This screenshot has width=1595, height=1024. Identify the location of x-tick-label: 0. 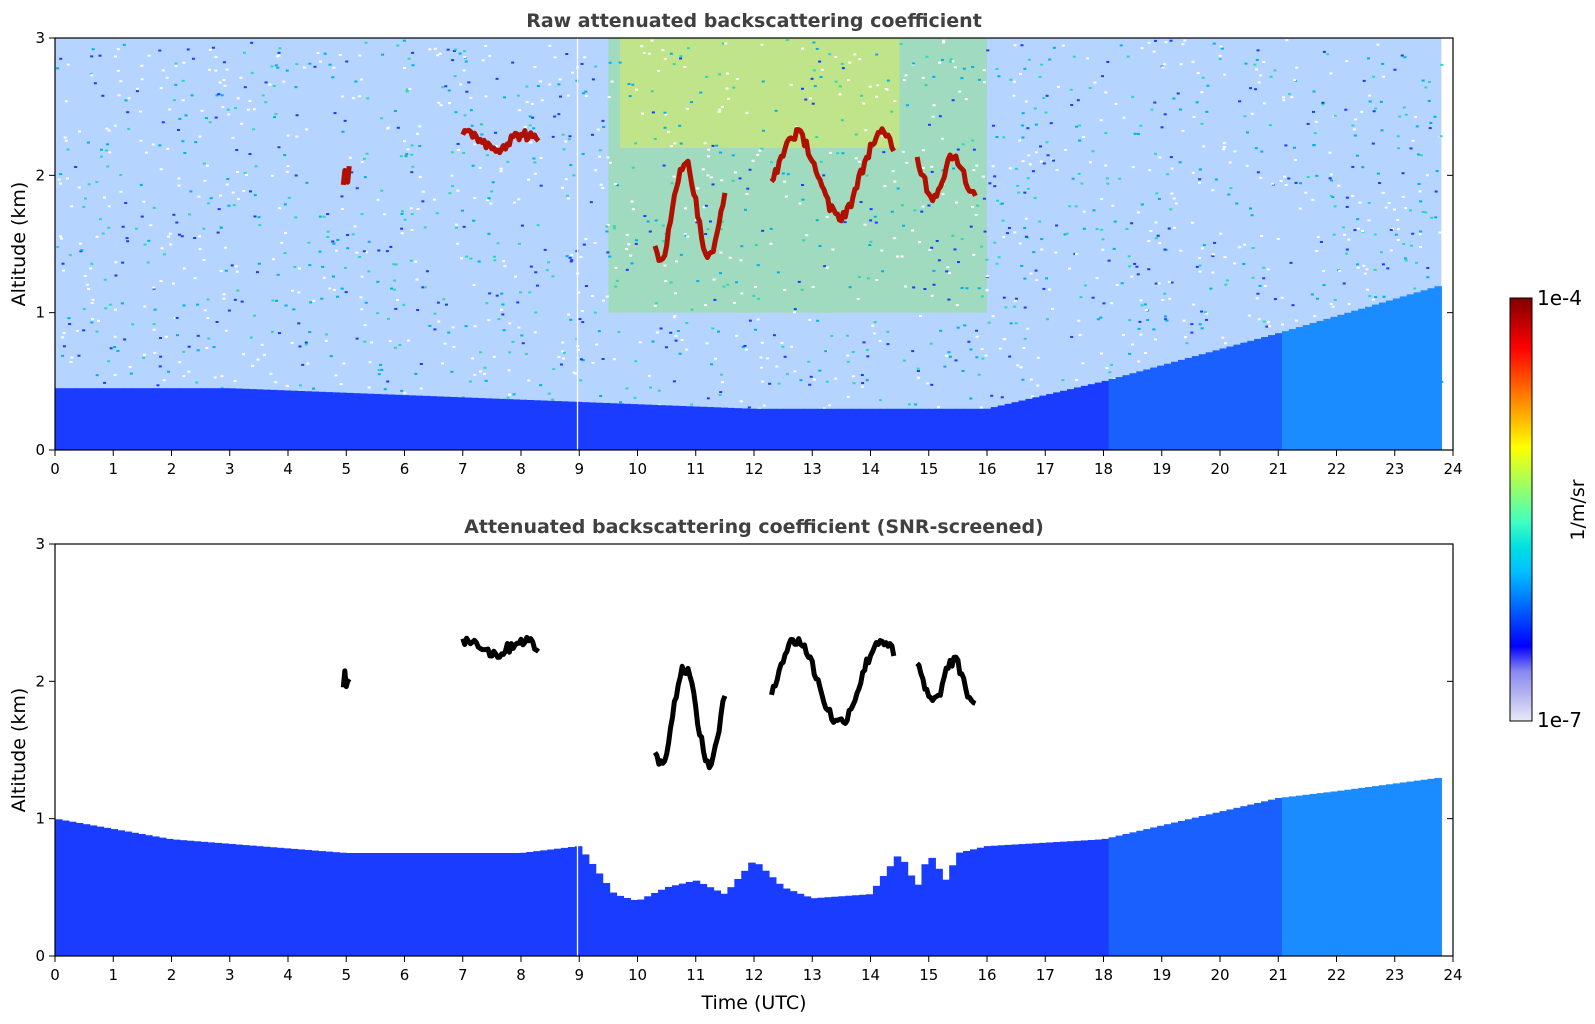
(55, 469).